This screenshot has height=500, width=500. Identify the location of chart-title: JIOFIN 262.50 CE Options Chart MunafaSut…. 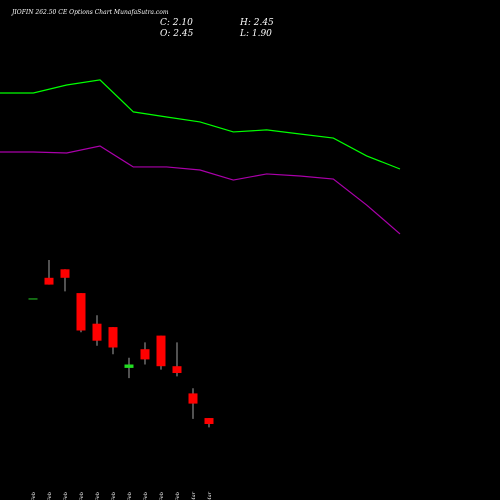
(89, 12).